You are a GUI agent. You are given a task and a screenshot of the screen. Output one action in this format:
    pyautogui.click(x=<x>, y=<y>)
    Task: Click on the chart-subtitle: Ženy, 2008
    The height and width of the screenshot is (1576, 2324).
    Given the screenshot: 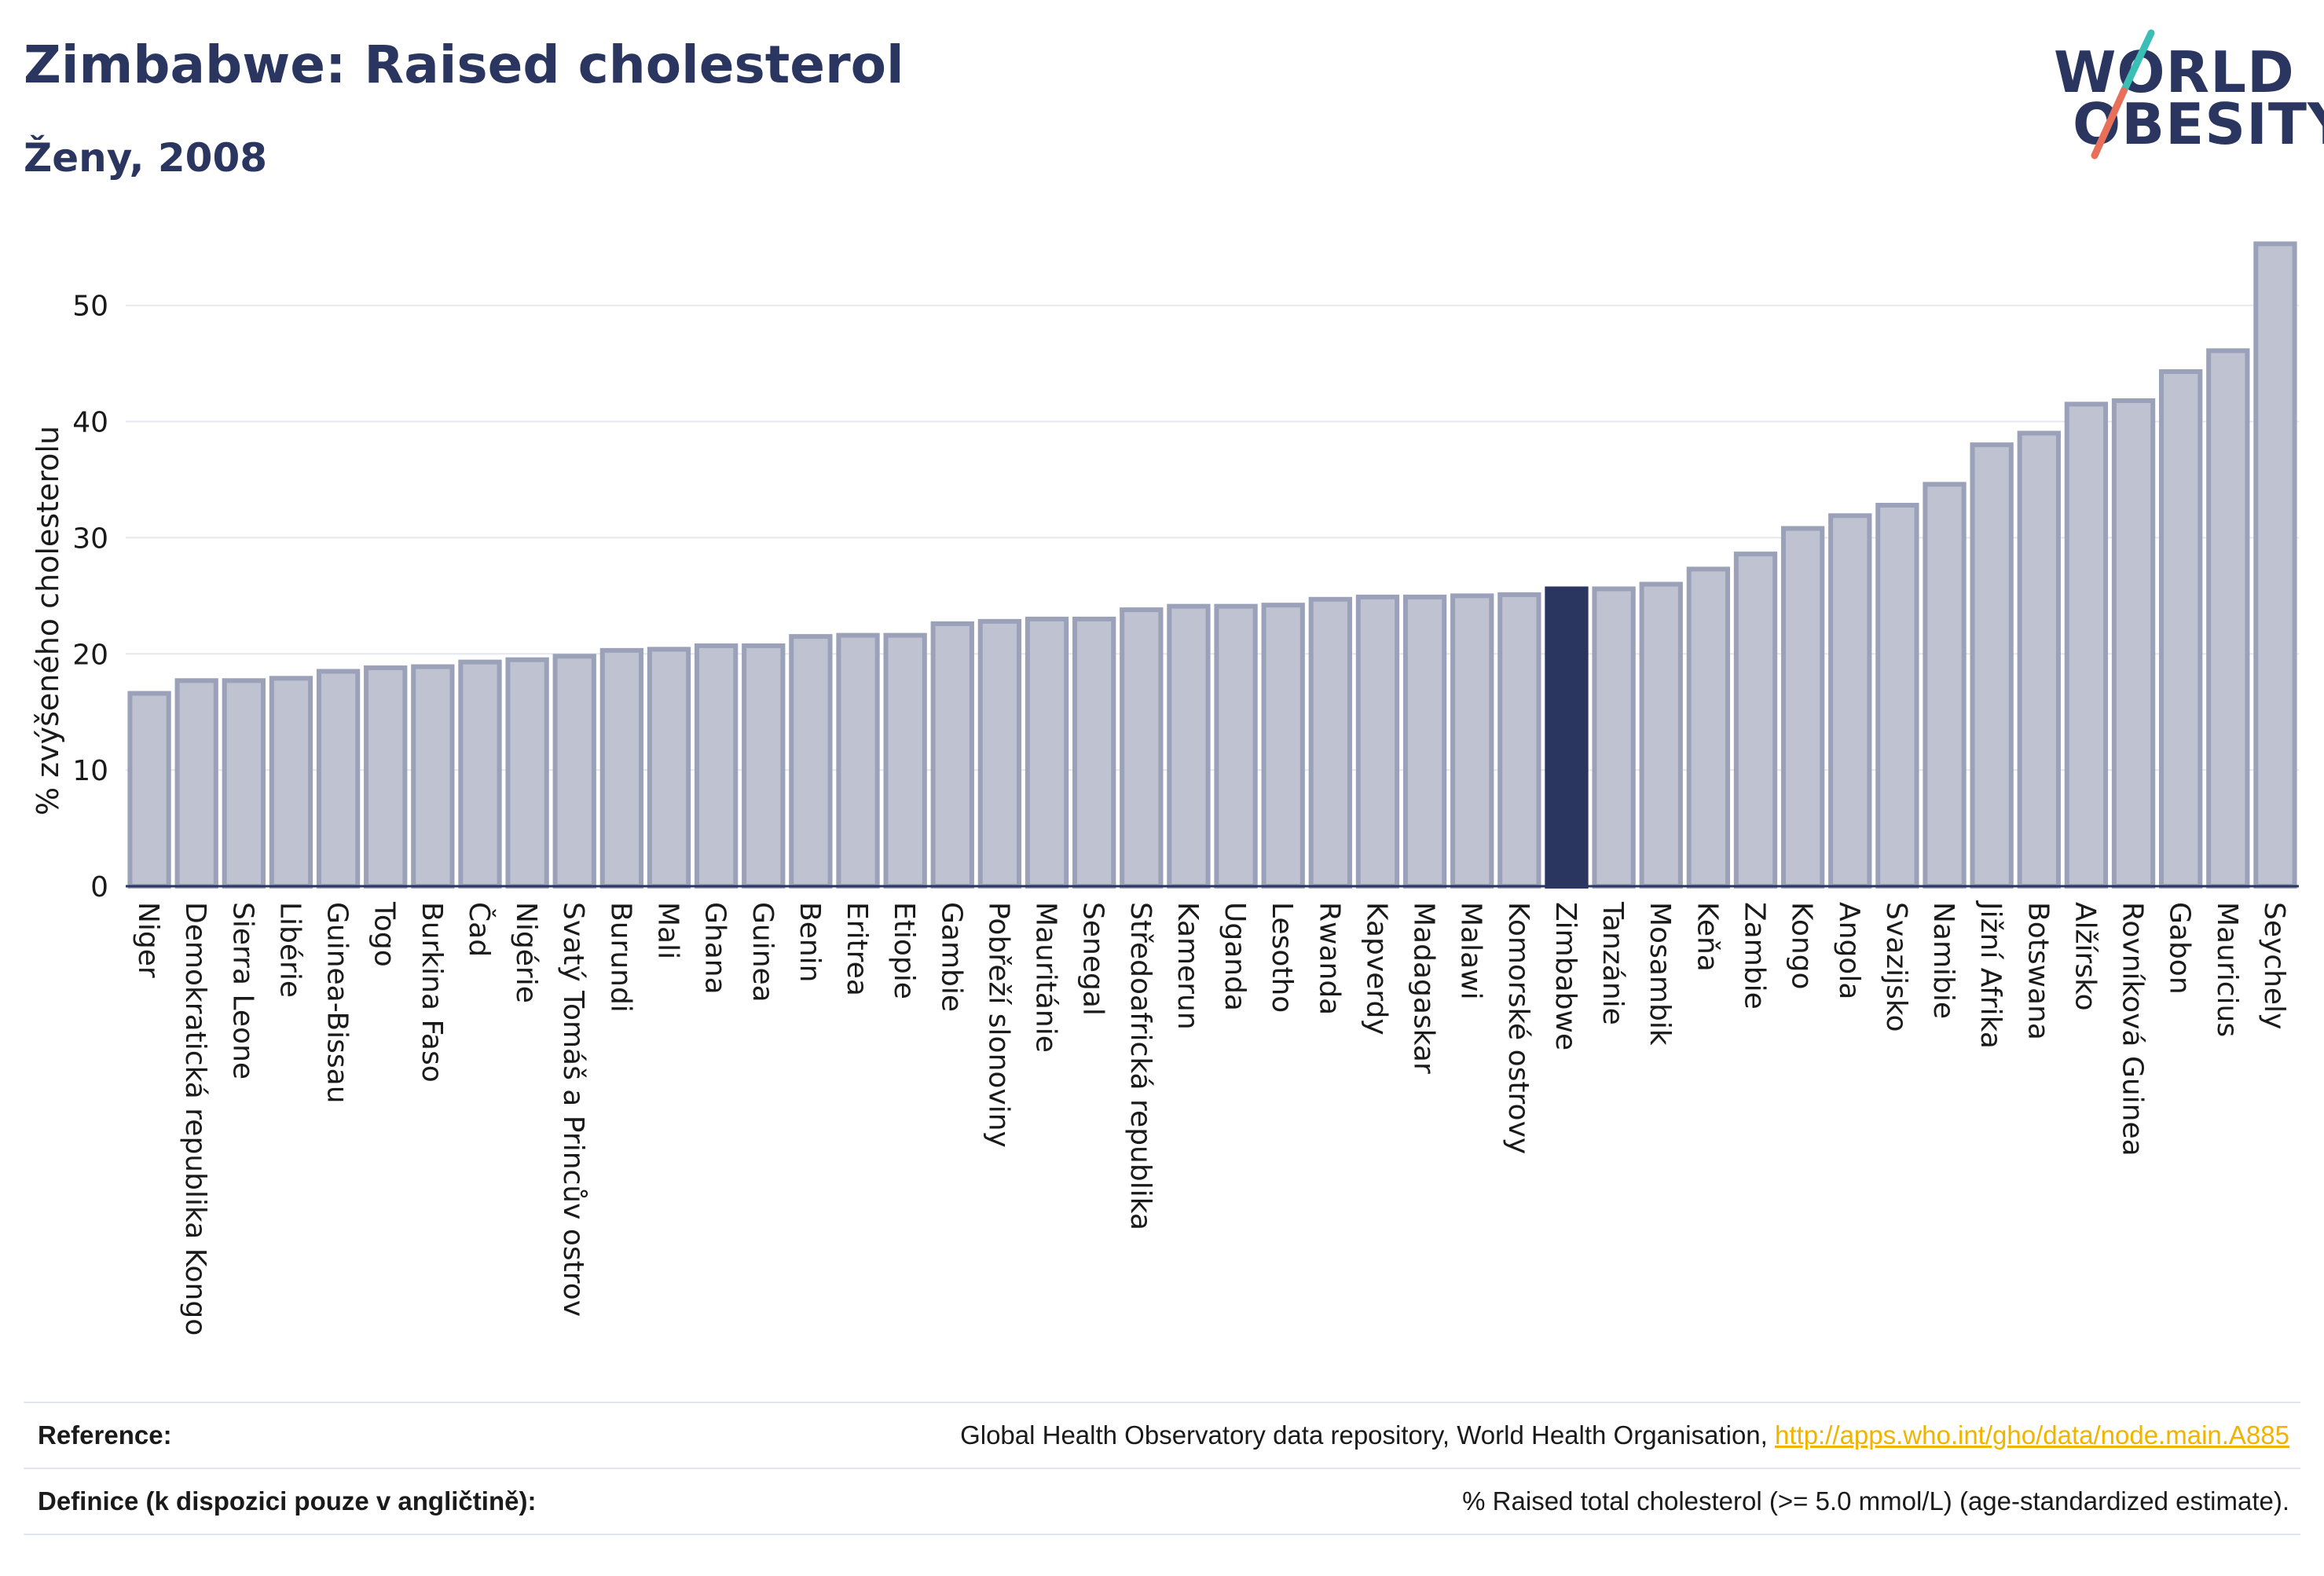 What is the action you would take?
    pyautogui.click(x=146, y=158)
    